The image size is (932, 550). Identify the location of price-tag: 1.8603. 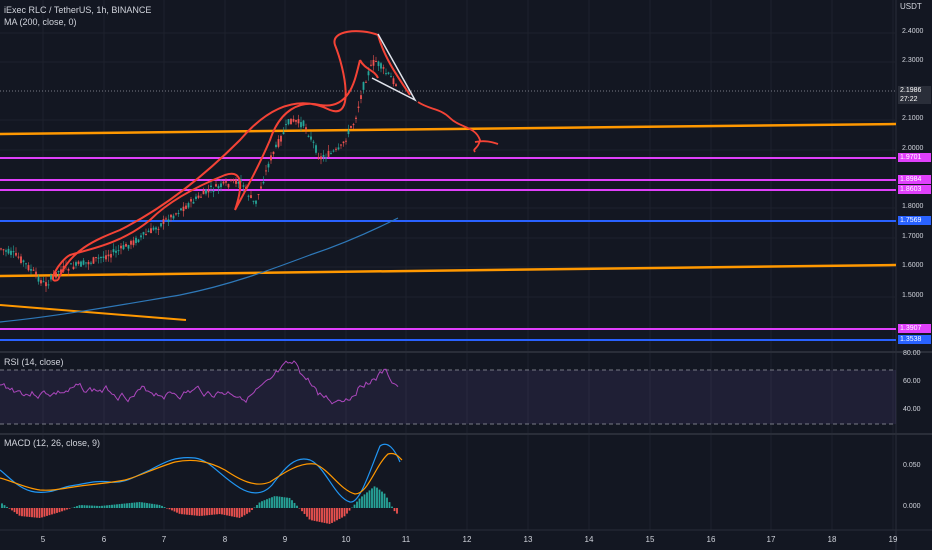
(914, 189).